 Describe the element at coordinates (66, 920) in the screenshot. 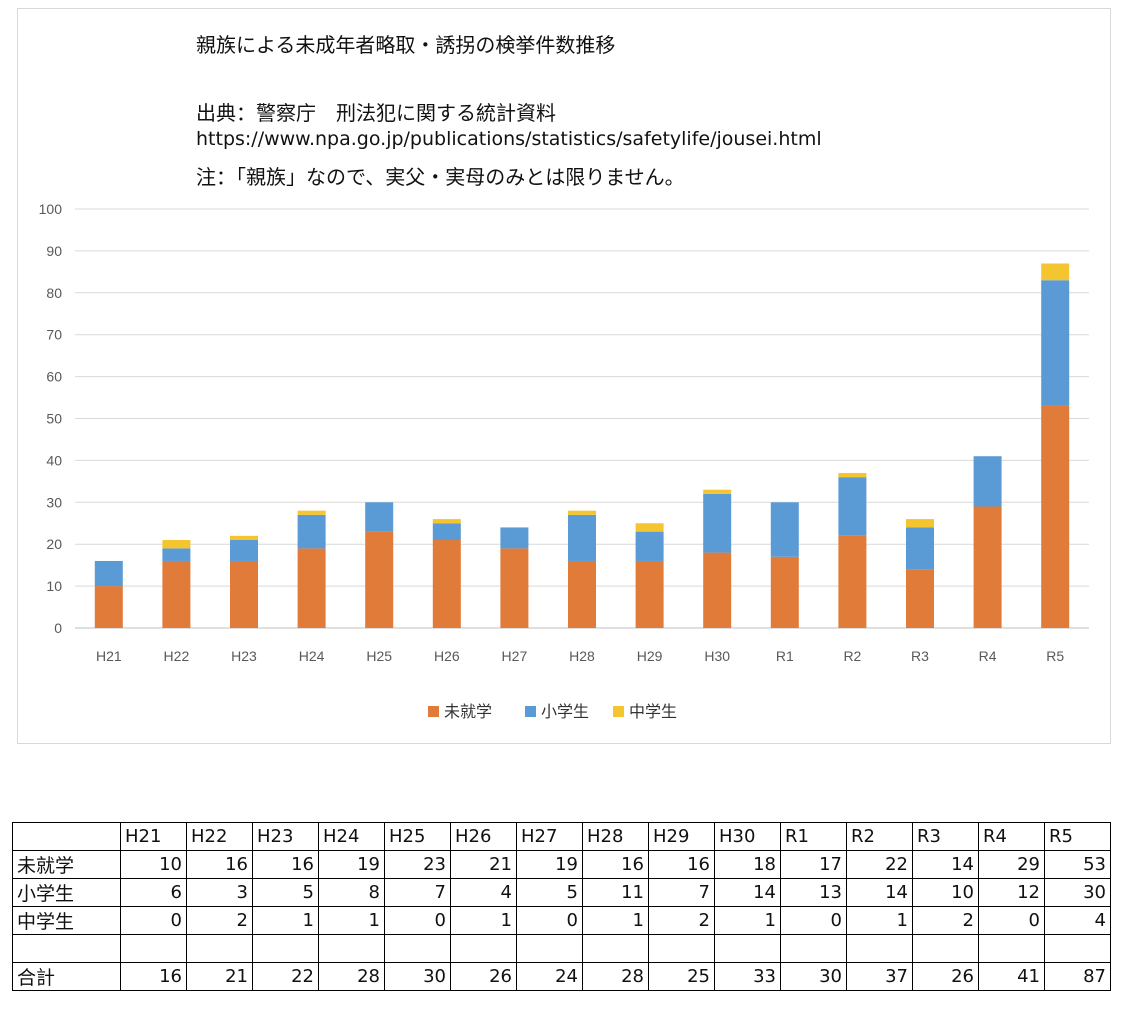

I see `table-row-label: 中学生` at that location.